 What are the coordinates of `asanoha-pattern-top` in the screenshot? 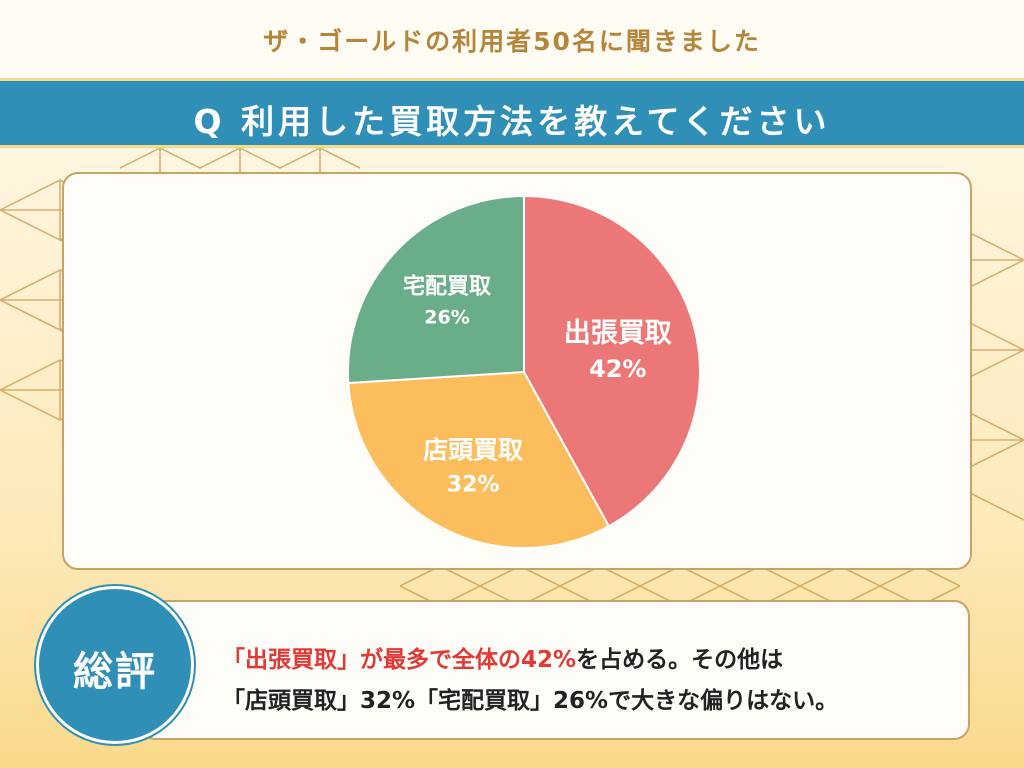 It's located at (240, 160).